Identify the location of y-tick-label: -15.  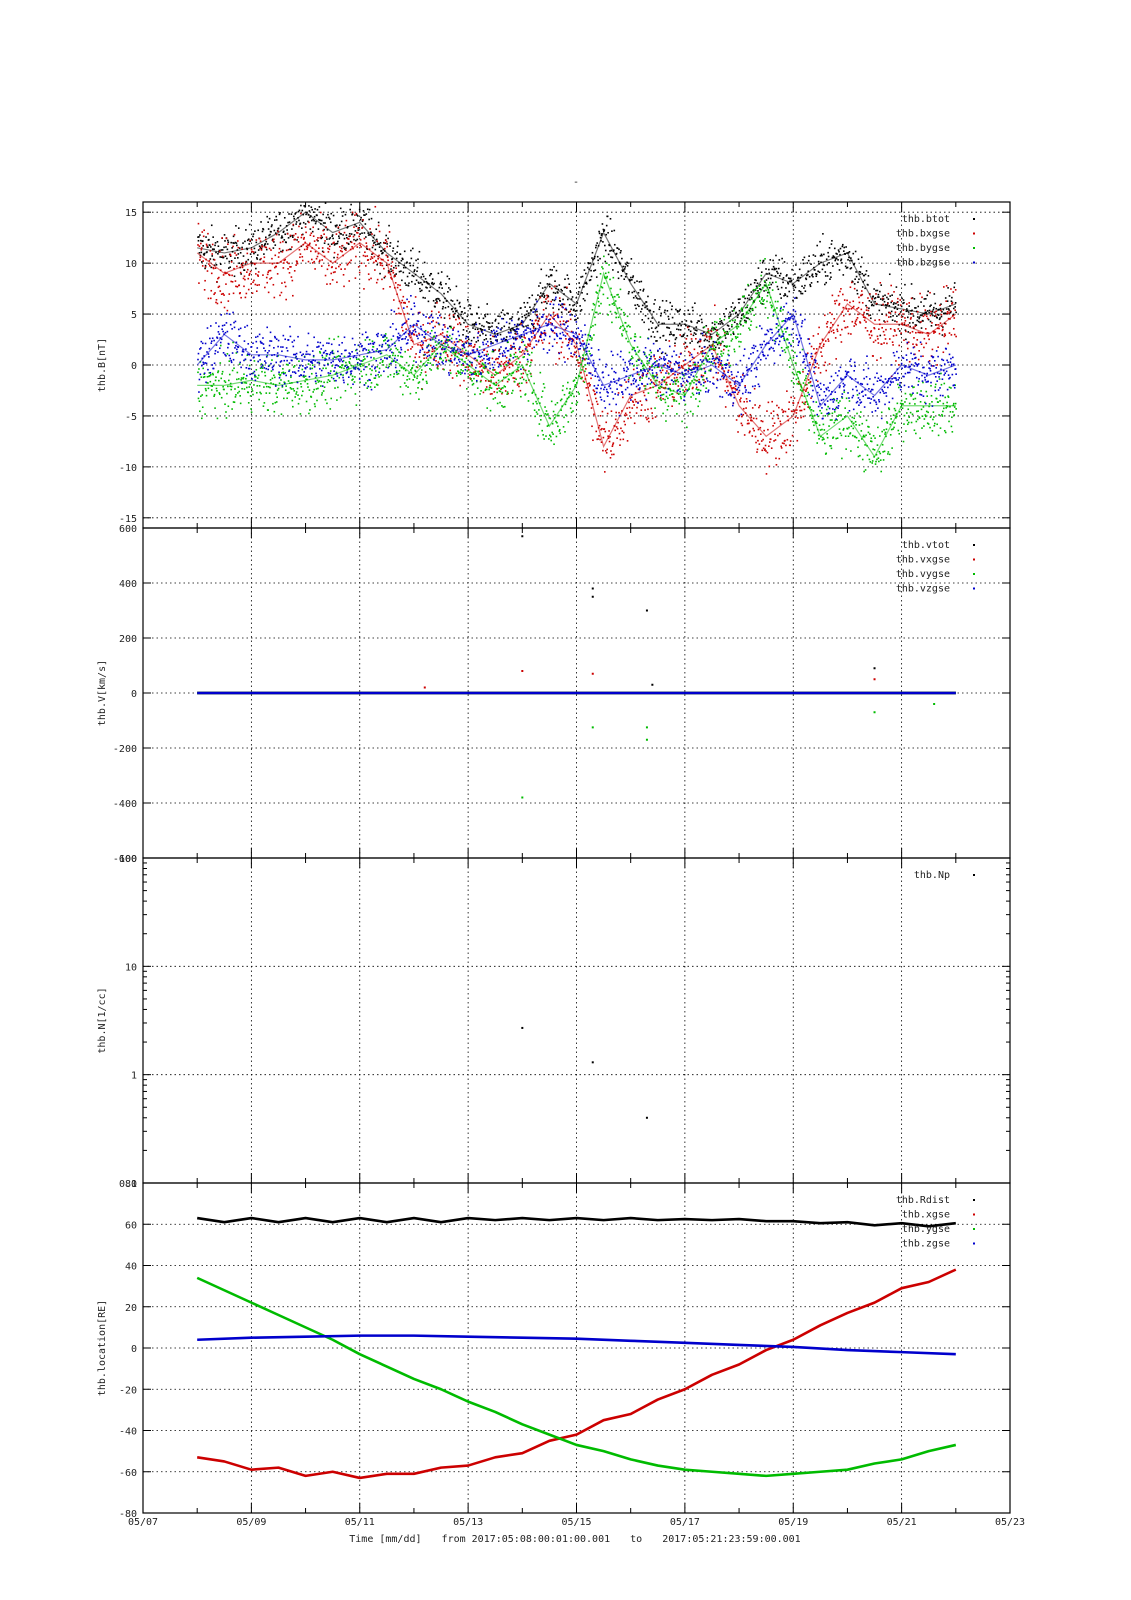
(128, 519).